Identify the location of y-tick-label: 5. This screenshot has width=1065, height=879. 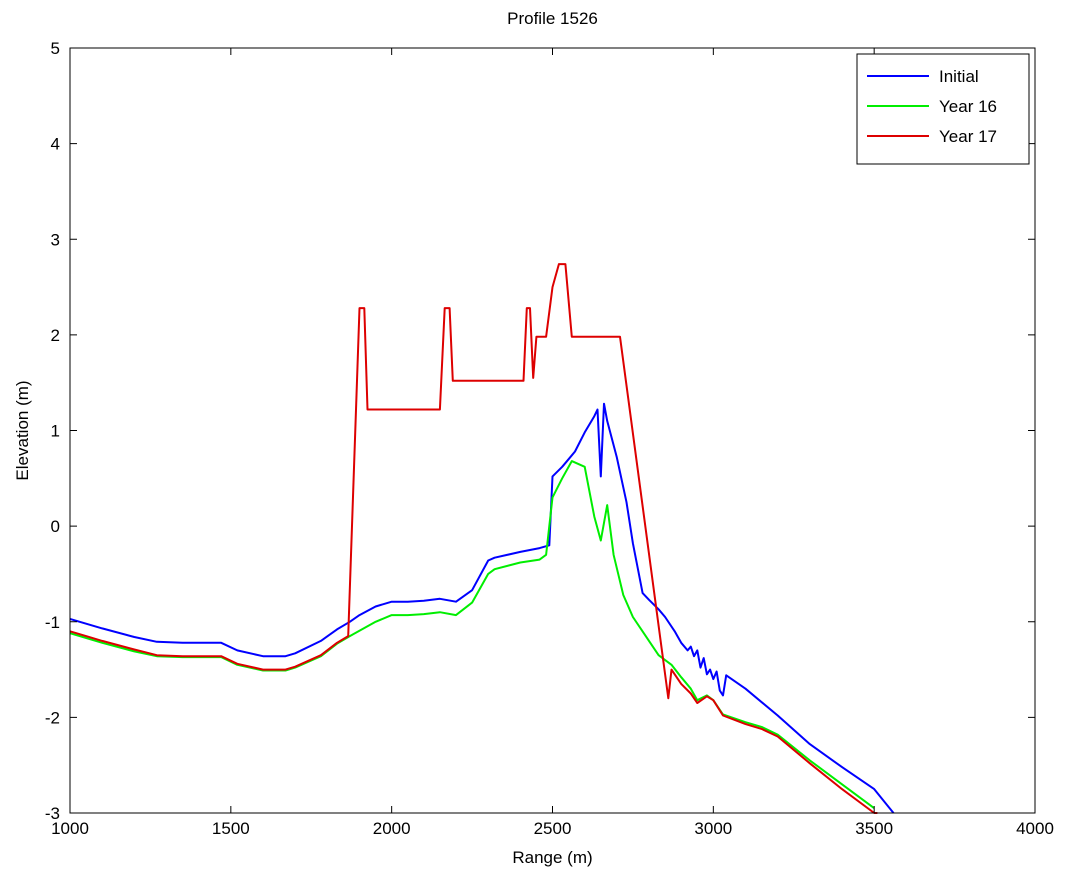
(55, 48).